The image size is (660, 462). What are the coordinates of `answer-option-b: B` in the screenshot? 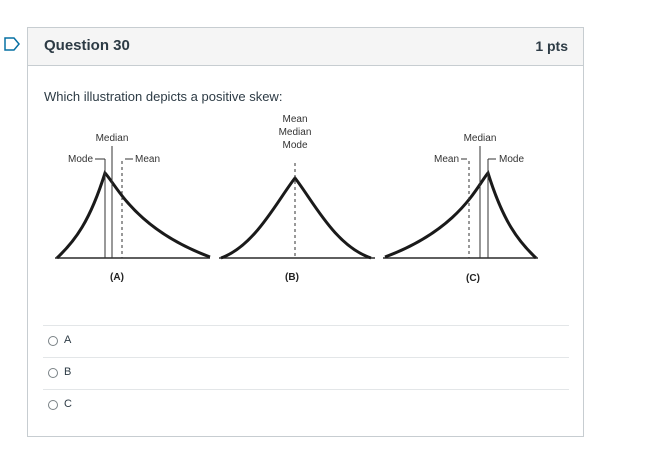 It's located at (306, 373).